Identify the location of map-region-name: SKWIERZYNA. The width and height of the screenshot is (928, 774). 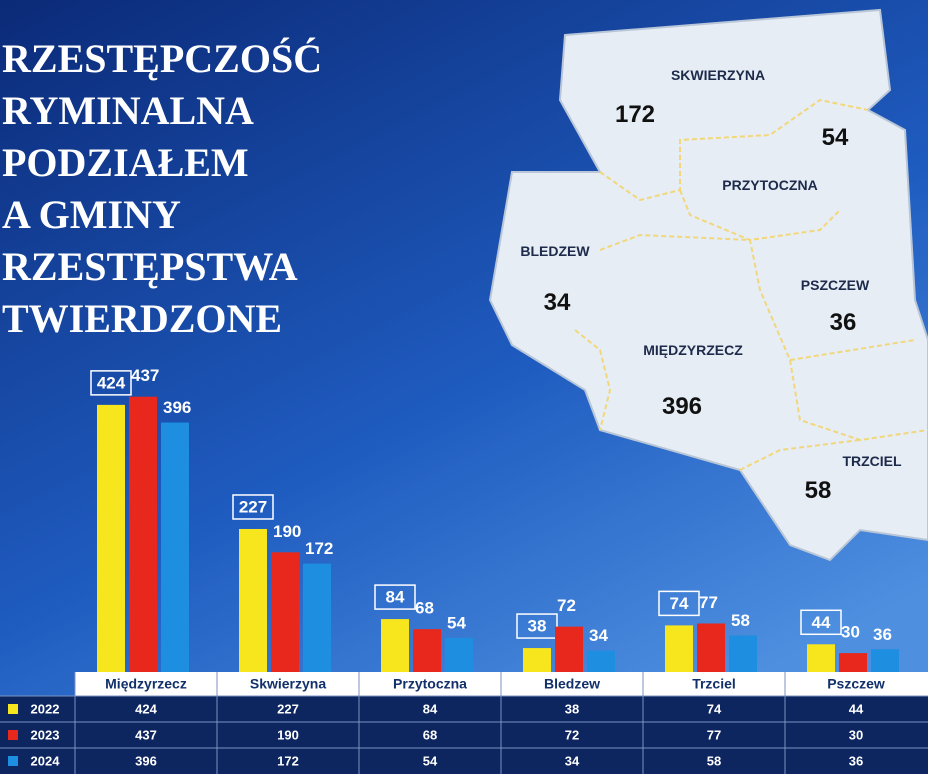
(718, 75).